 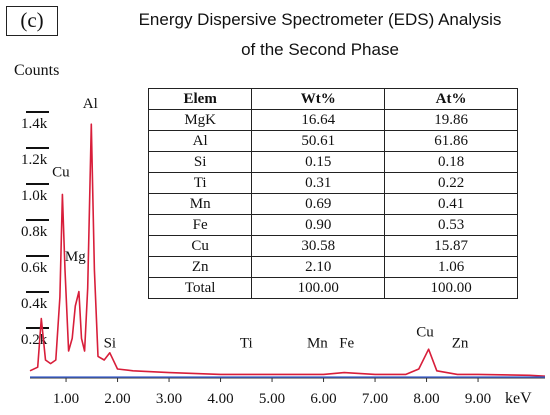 I want to click on y-tick-label: 0.4k, so click(x=34, y=304).